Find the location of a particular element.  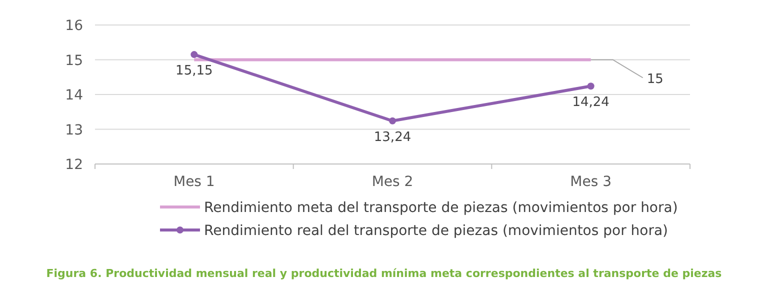

x-tick-label: Mes 1 is located at coordinates (194, 182).